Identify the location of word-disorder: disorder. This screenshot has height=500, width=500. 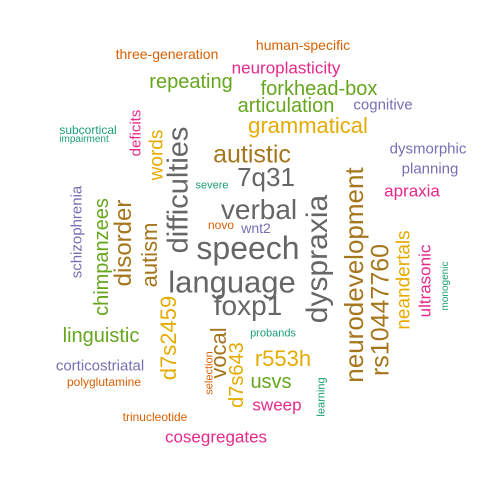
(124, 243).